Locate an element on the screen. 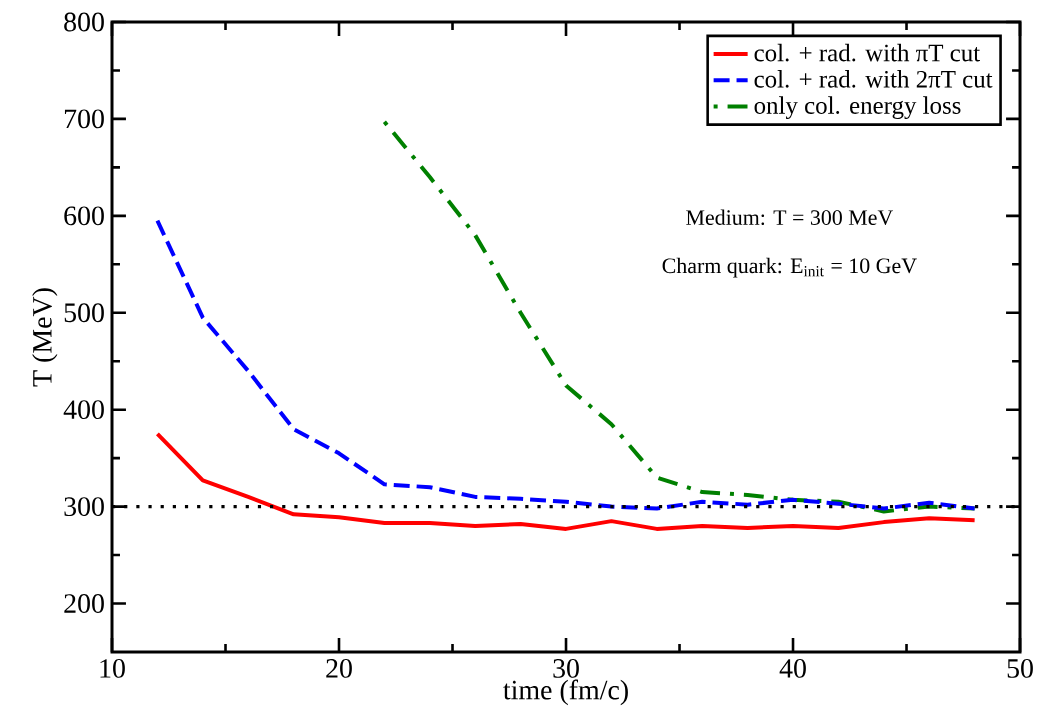 The image size is (1043, 727). y-tick-label: 500 is located at coordinates (84, 313).